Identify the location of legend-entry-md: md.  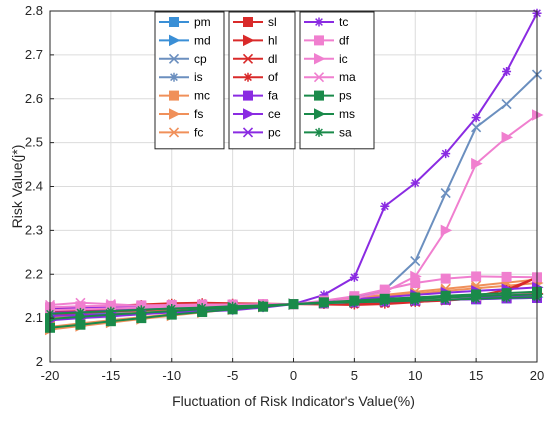
(185, 40).